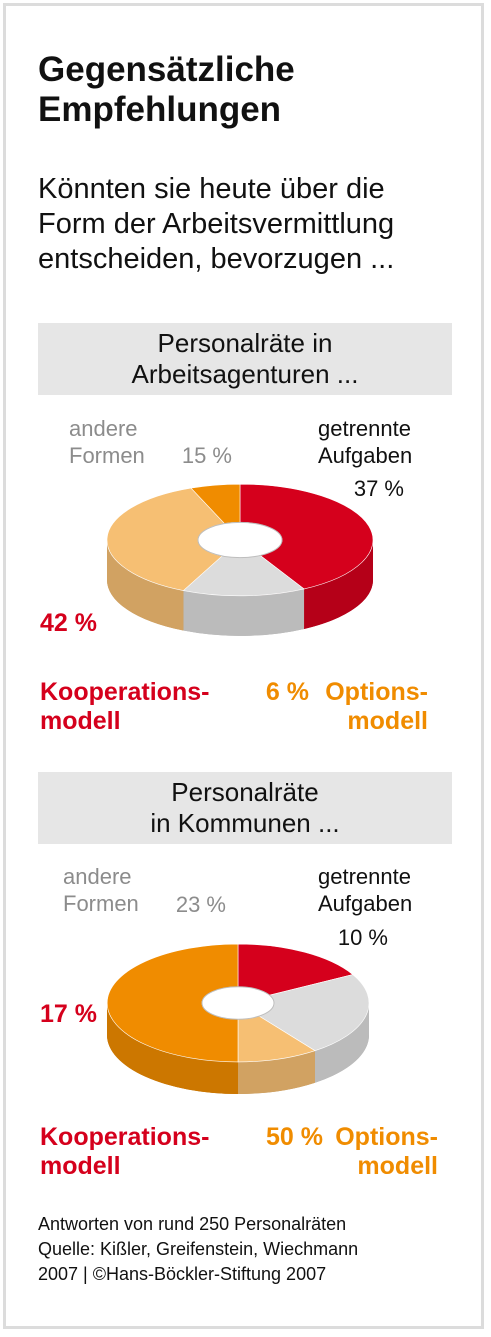  What do you see at coordinates (182, 1274) in the screenshot?
I see `source-note-line: 2007 | ©Hans-Böckler-Stiftung 2007` at bounding box center [182, 1274].